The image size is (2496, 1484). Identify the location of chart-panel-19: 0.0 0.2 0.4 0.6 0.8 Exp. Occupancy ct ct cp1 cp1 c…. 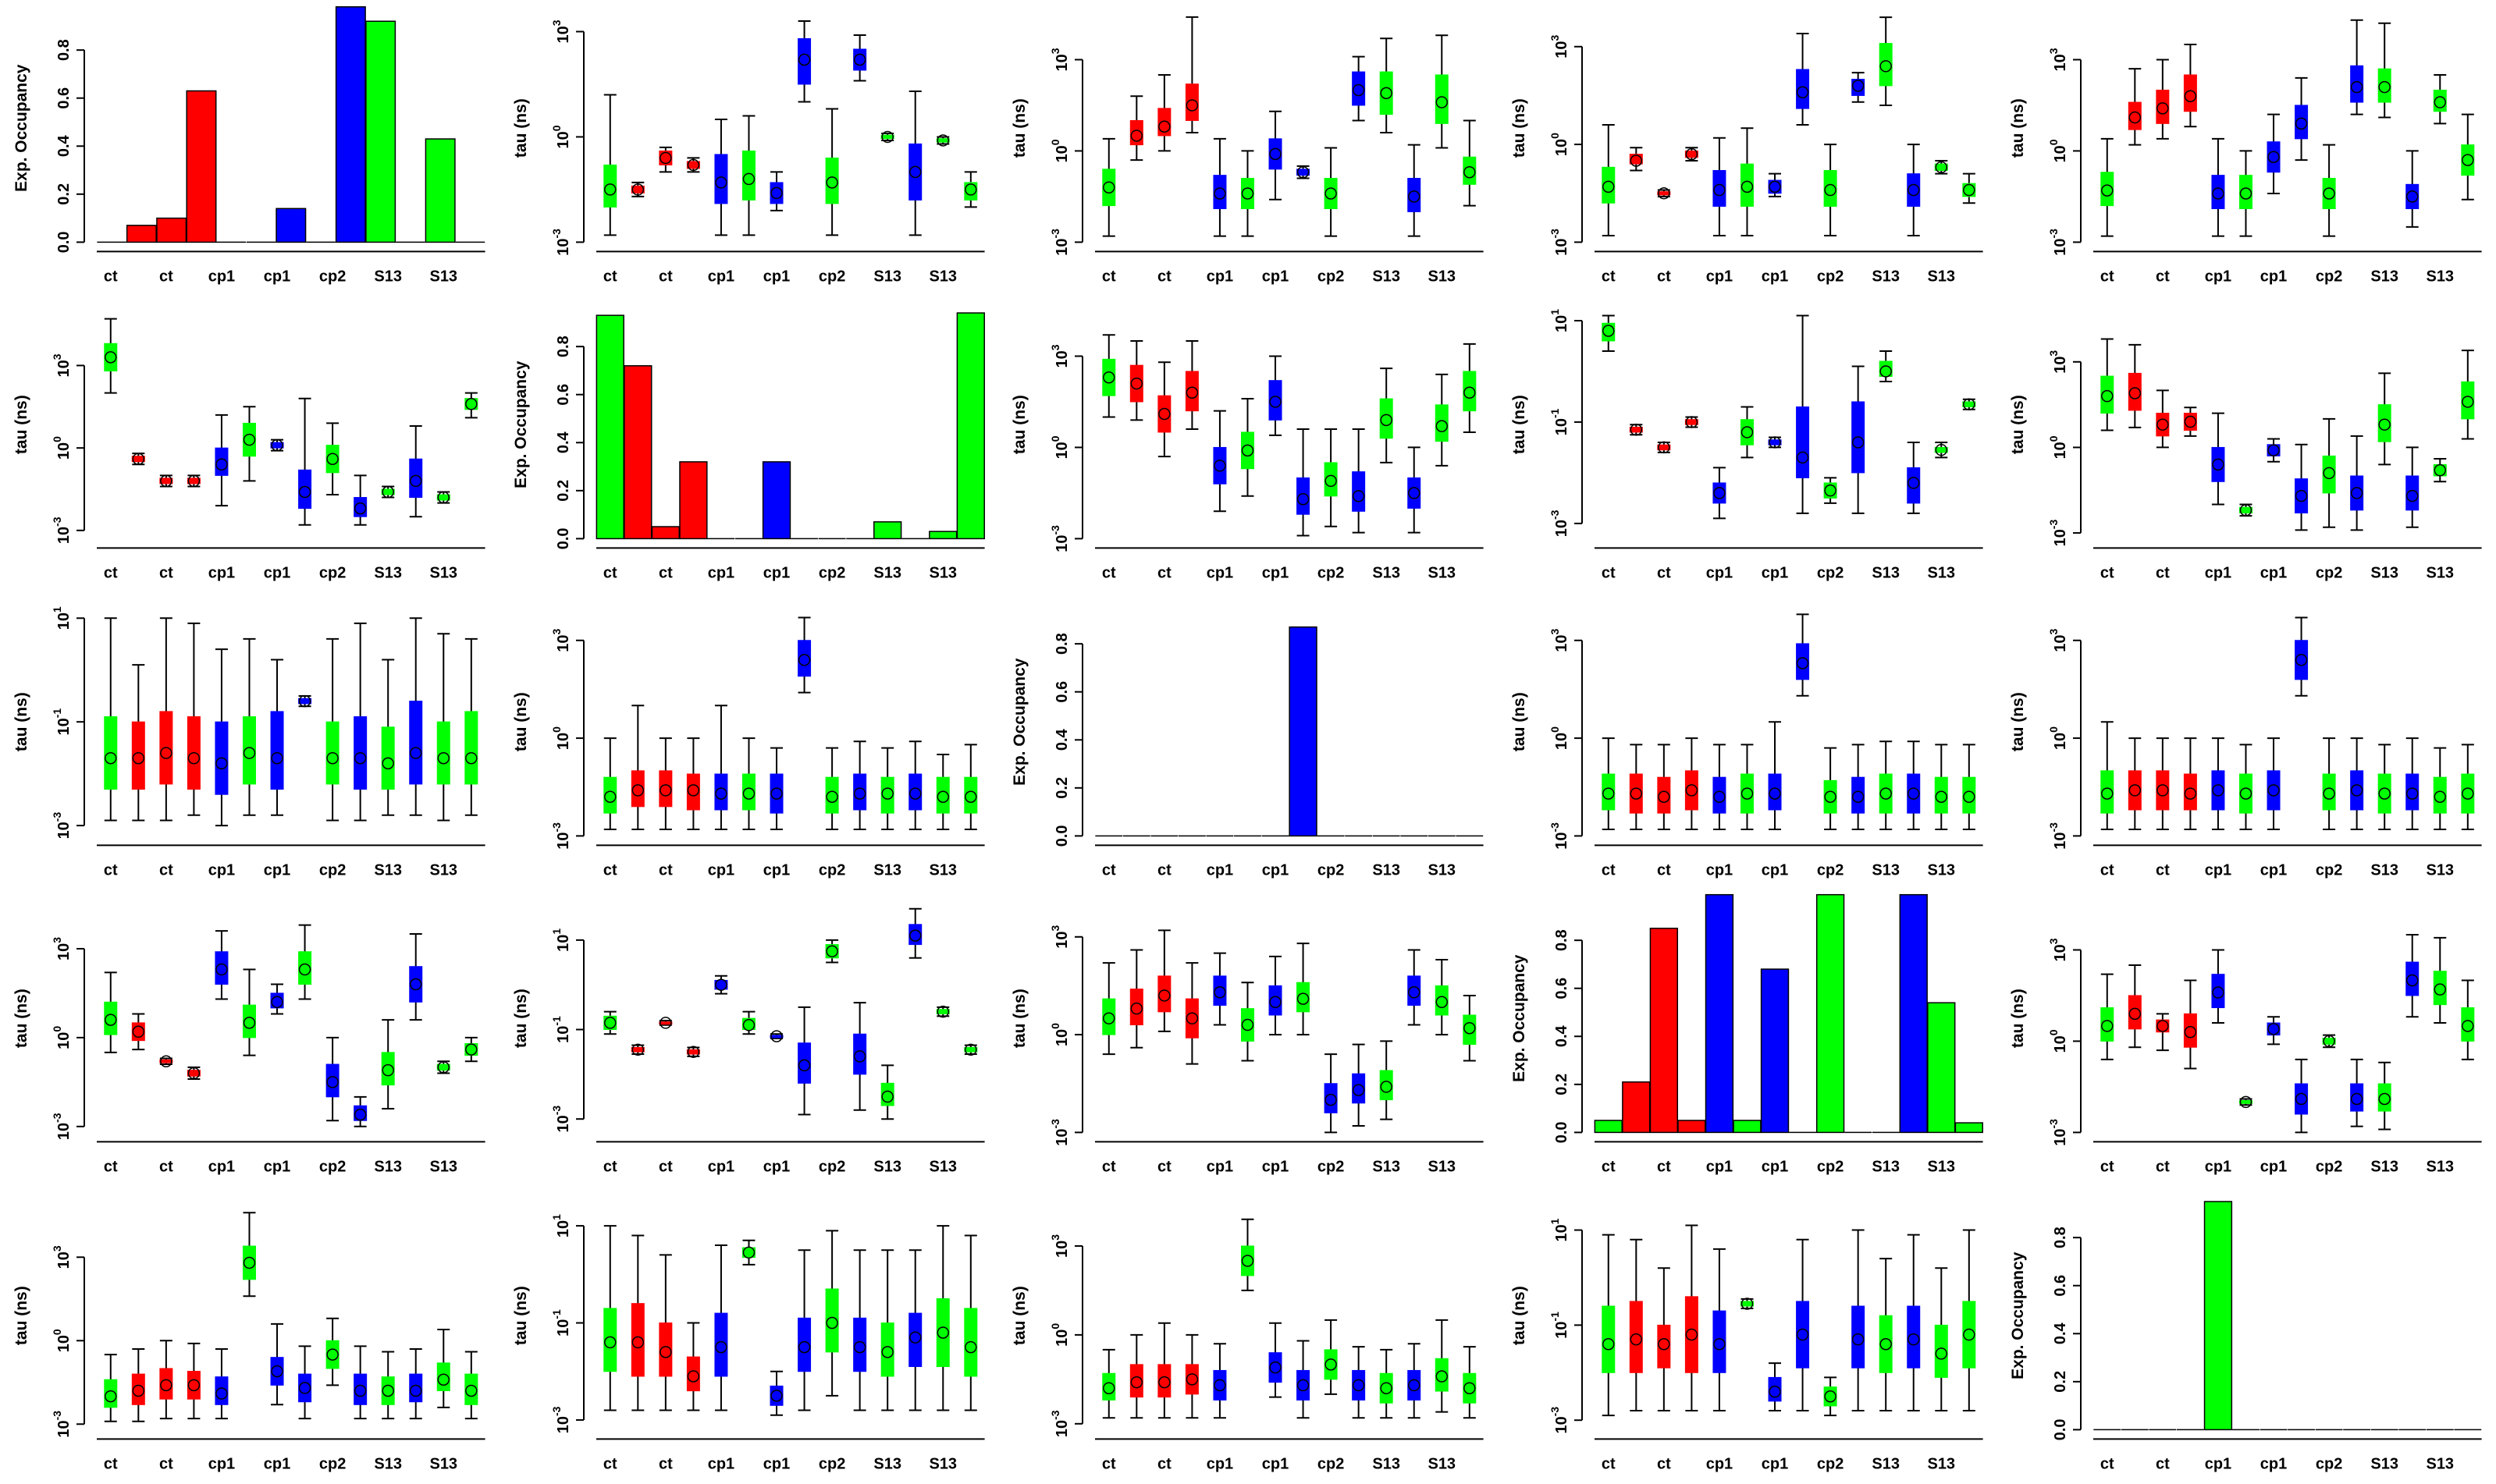
(1747, 1038).